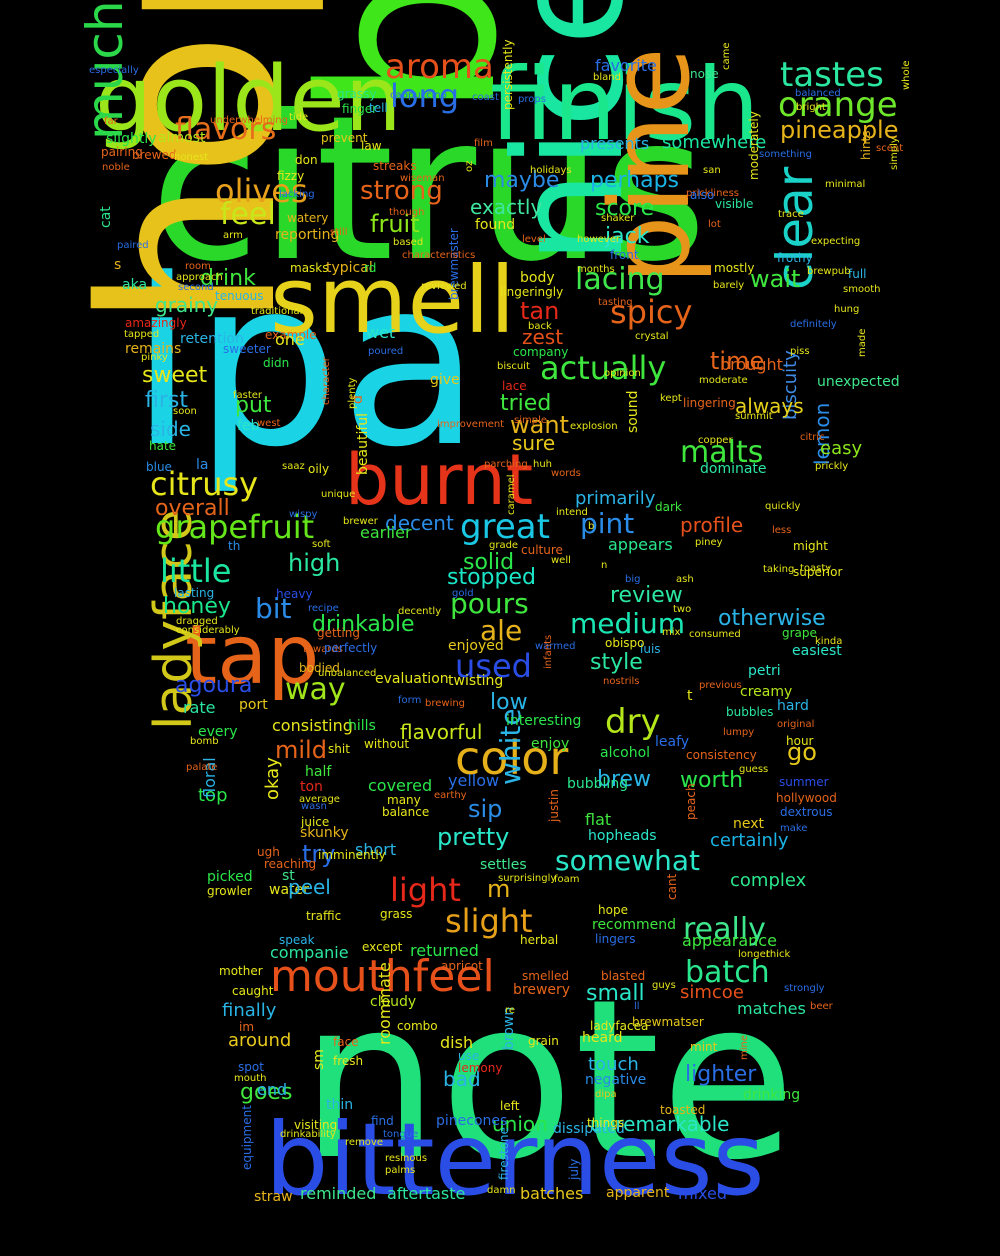  I want to click on word-smooth: smooth, so click(862, 289).